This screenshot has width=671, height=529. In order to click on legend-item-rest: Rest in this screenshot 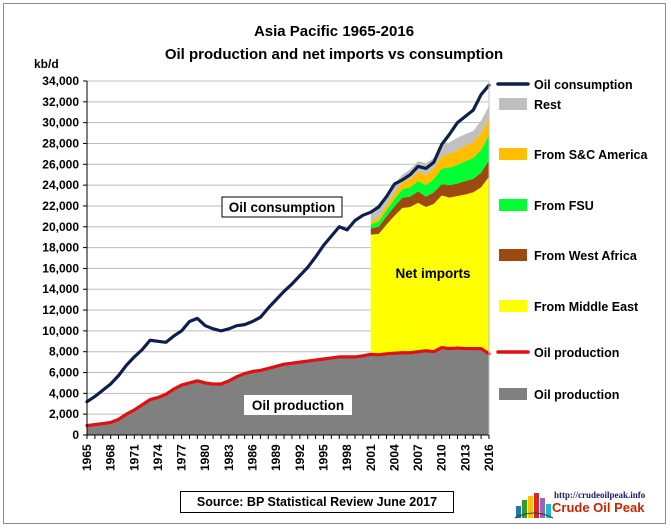, I will do `click(530, 105)`.